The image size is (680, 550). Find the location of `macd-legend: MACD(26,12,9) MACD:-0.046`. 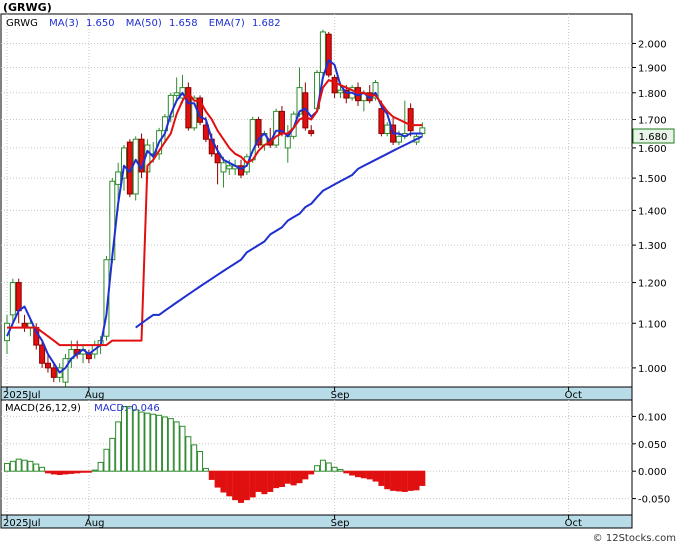

macd-legend: MACD(26,12,9) MACD:-0.046 is located at coordinates (82, 408).